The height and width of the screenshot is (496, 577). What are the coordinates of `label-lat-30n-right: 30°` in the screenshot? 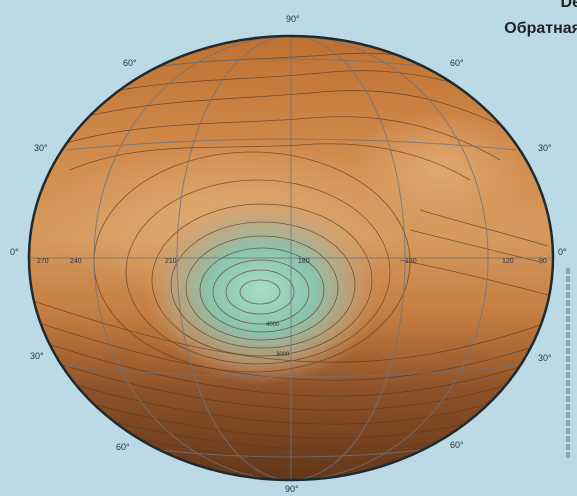 It's located at (545, 148).